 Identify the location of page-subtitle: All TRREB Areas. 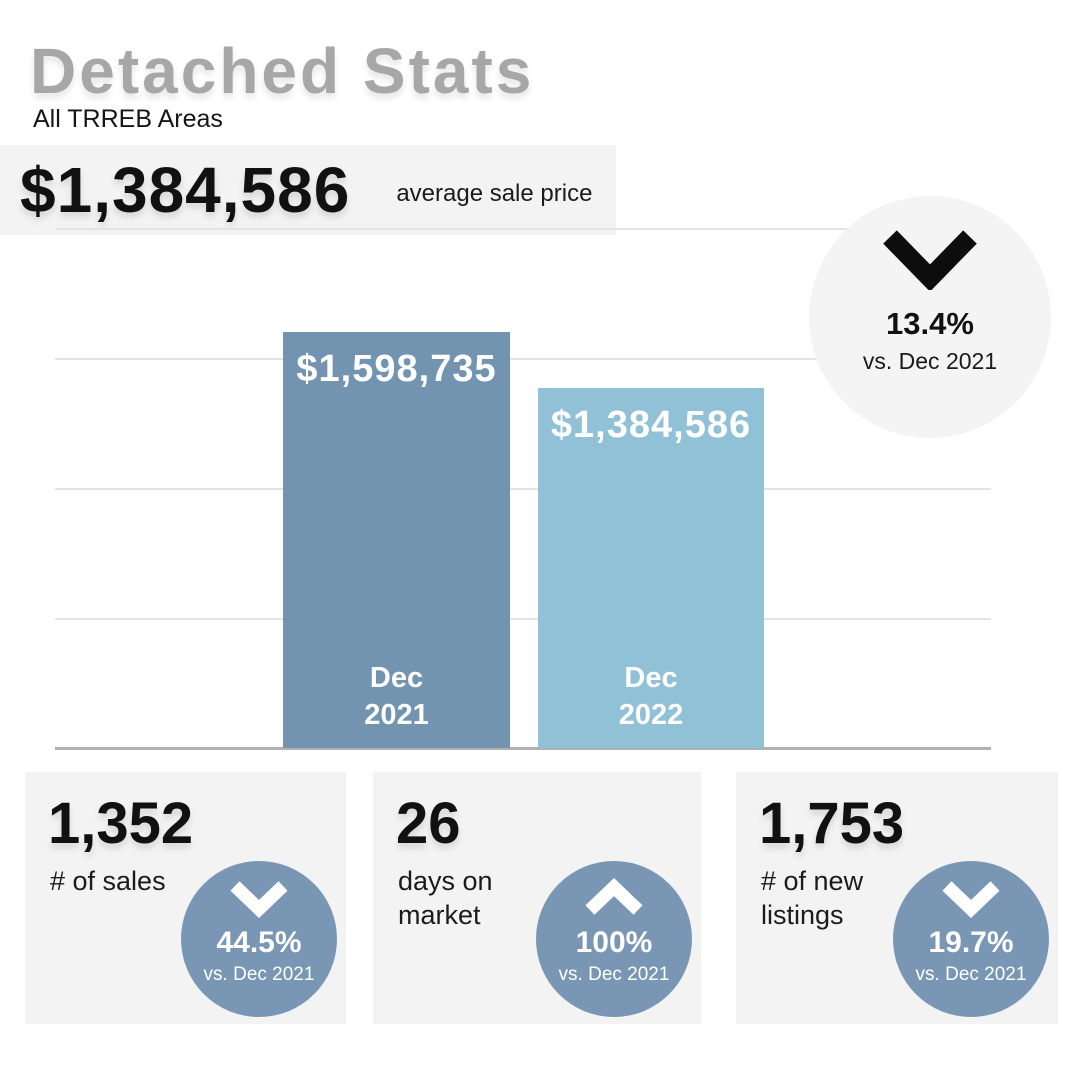
(128, 119).